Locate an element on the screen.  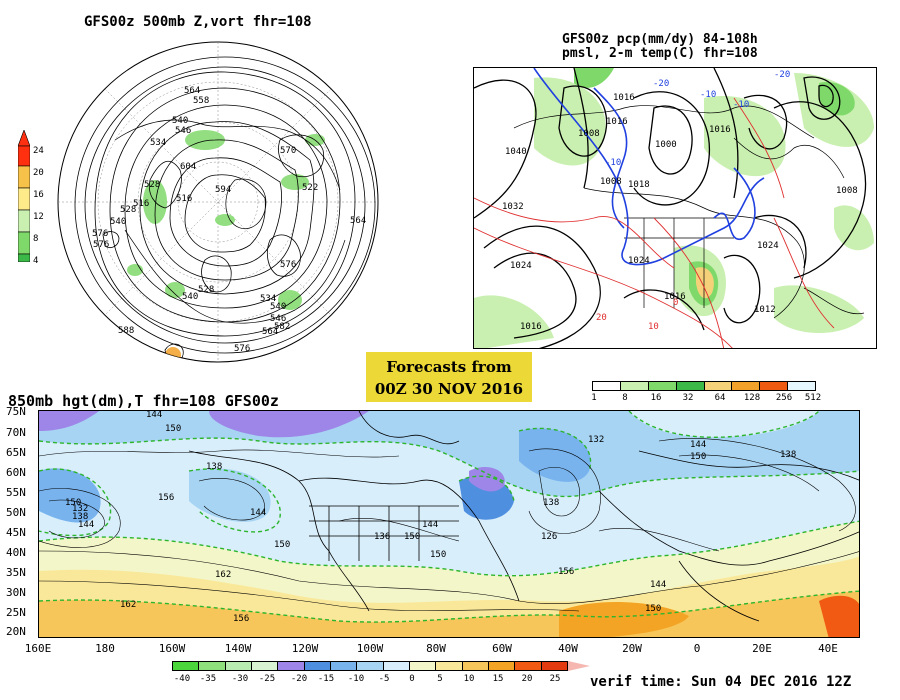
precip-temp-label: 20 is located at coordinates (601, 318).